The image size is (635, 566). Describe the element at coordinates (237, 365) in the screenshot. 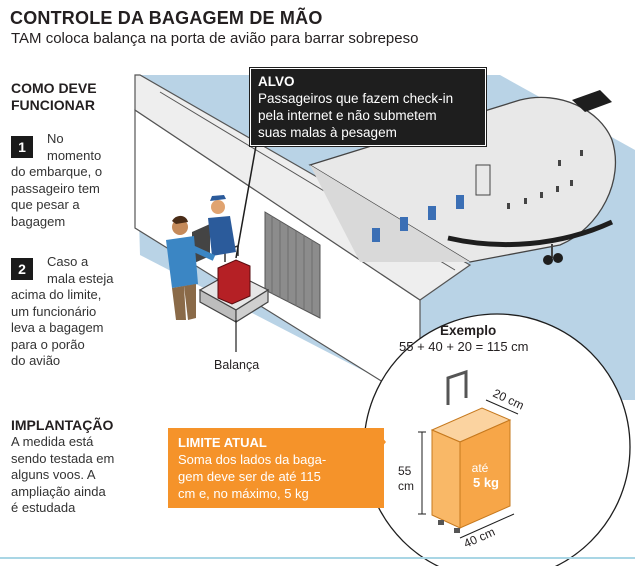

I see `scale-label: Balança` at that location.